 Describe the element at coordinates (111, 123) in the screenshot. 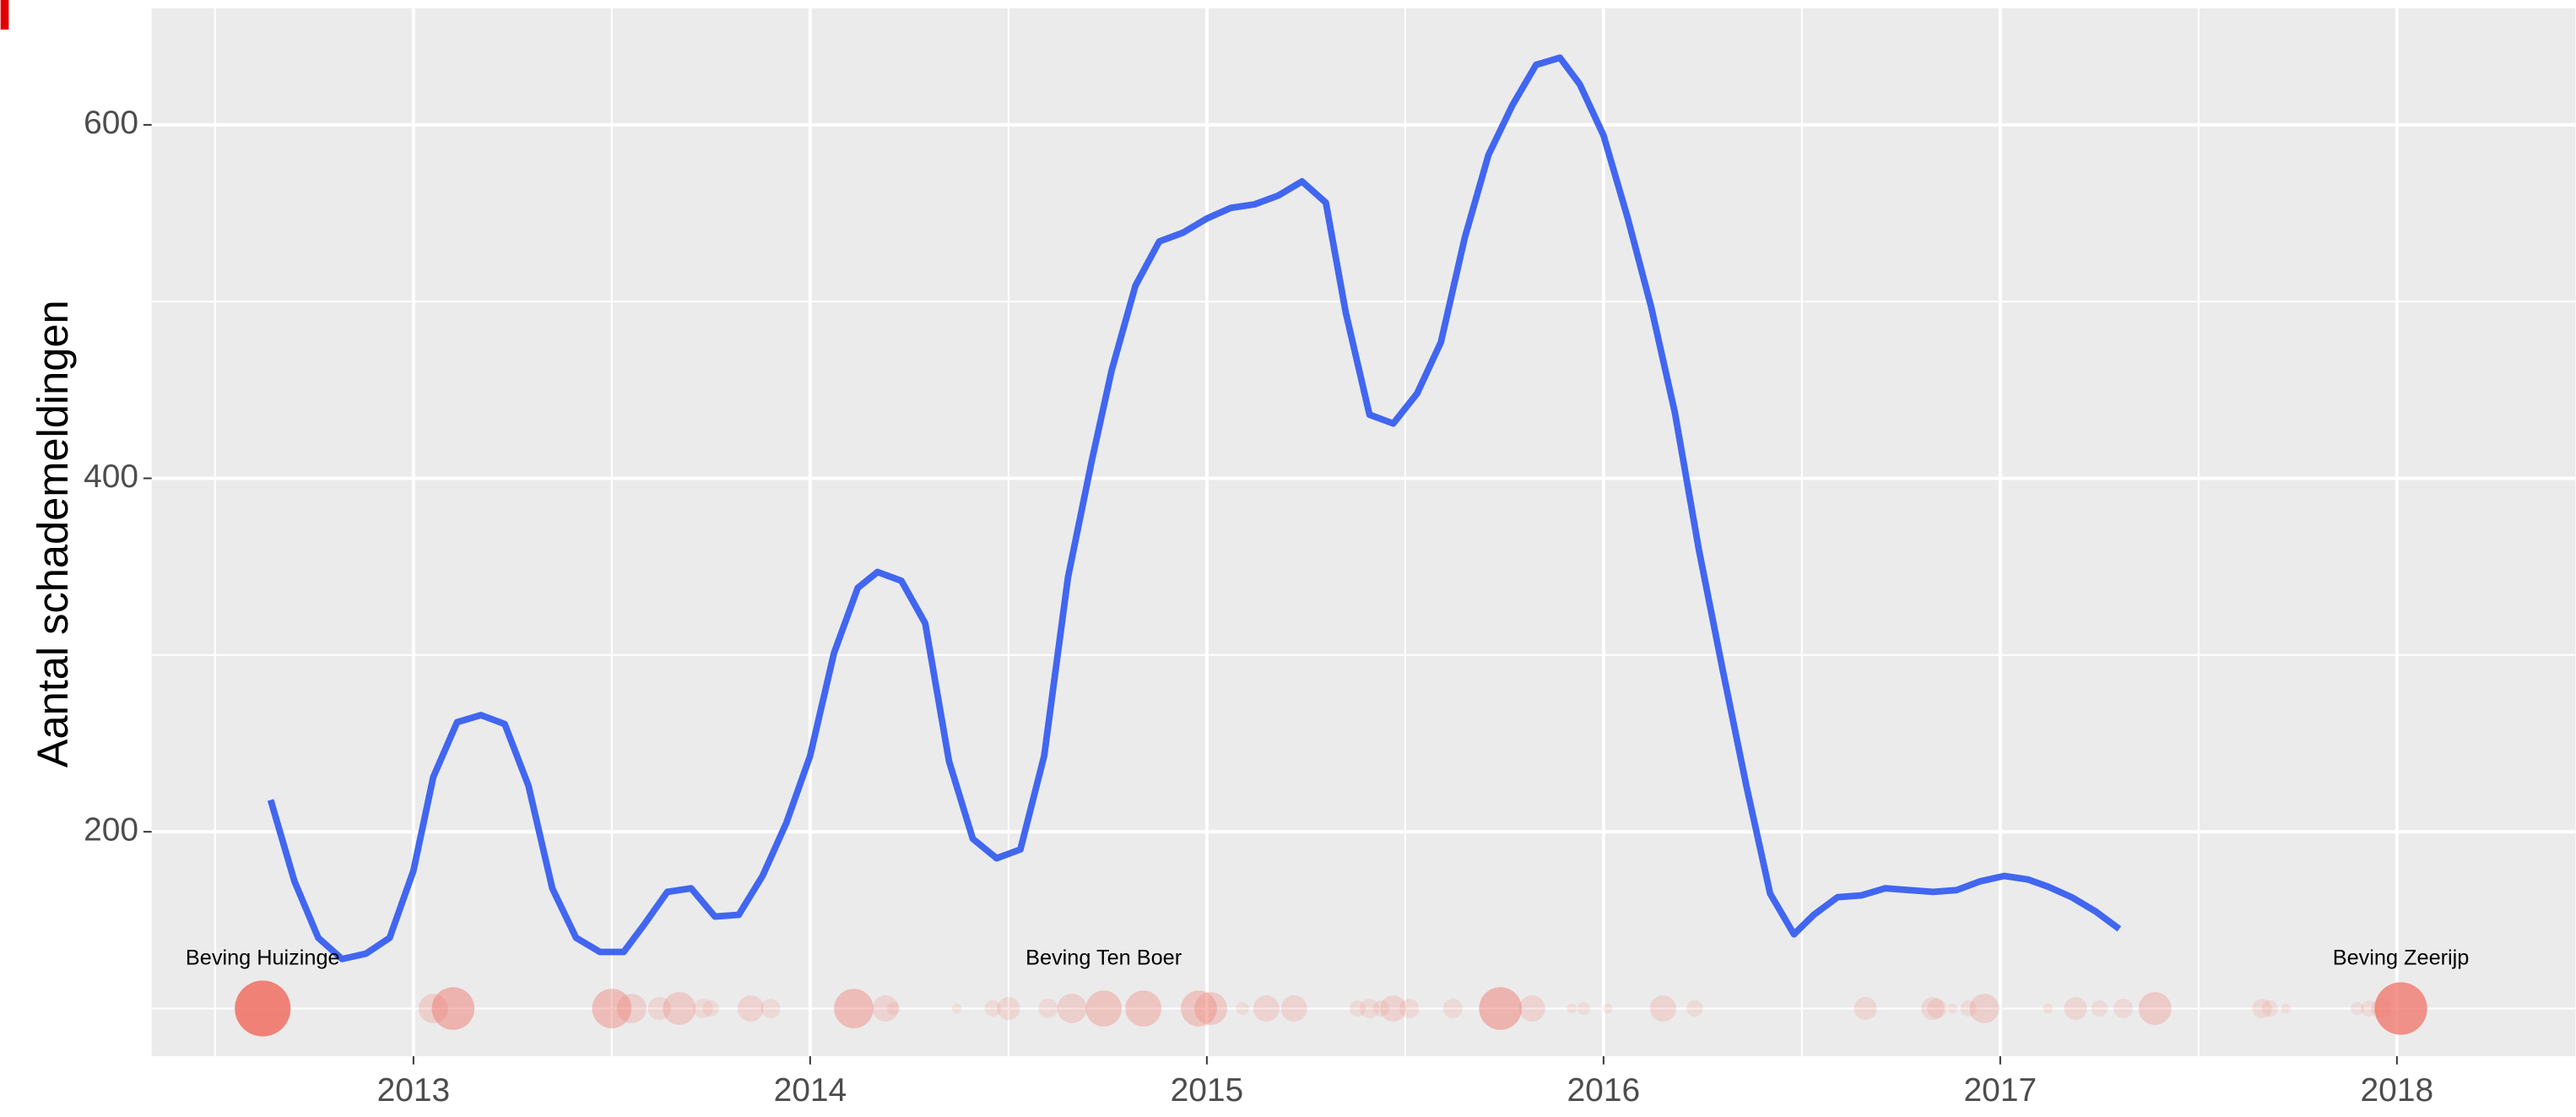

I see `y-tick-label: 600` at that location.